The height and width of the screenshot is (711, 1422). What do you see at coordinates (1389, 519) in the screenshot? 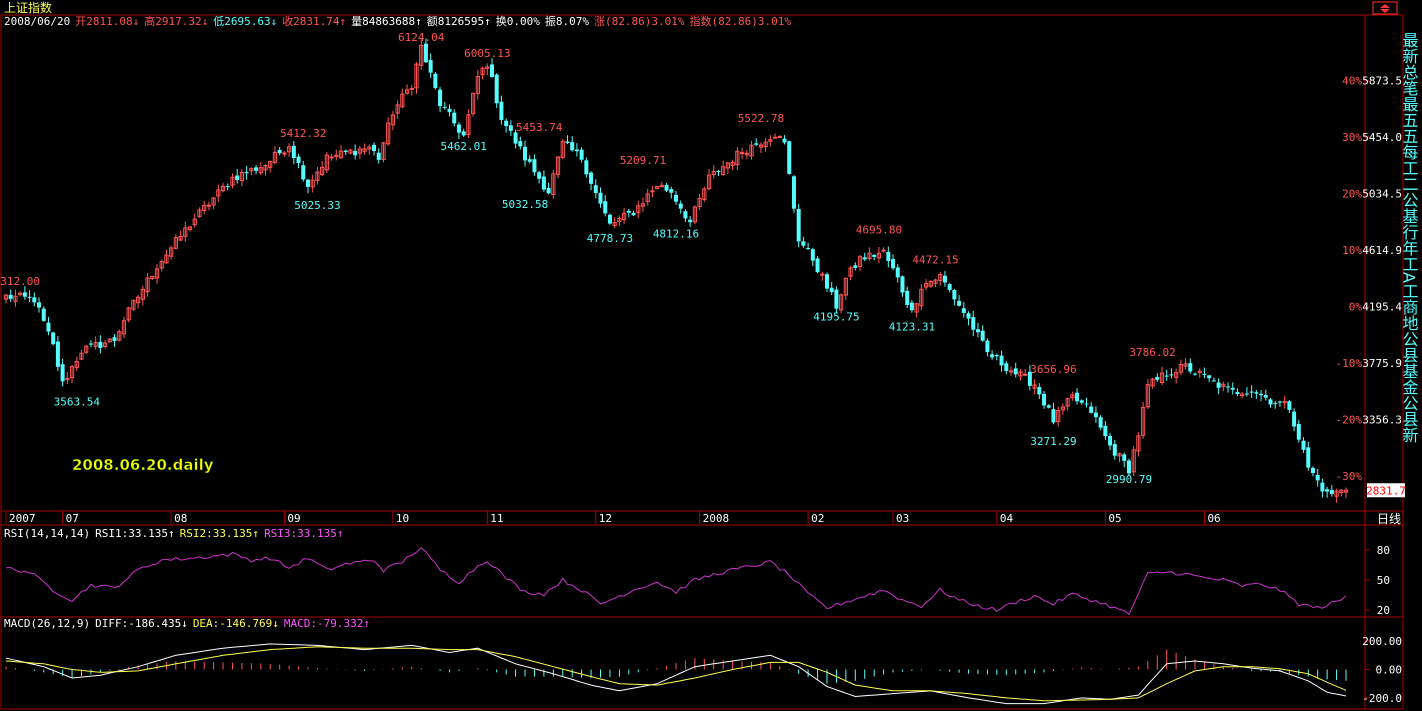
I see `timeframe-label: 日线` at bounding box center [1389, 519].